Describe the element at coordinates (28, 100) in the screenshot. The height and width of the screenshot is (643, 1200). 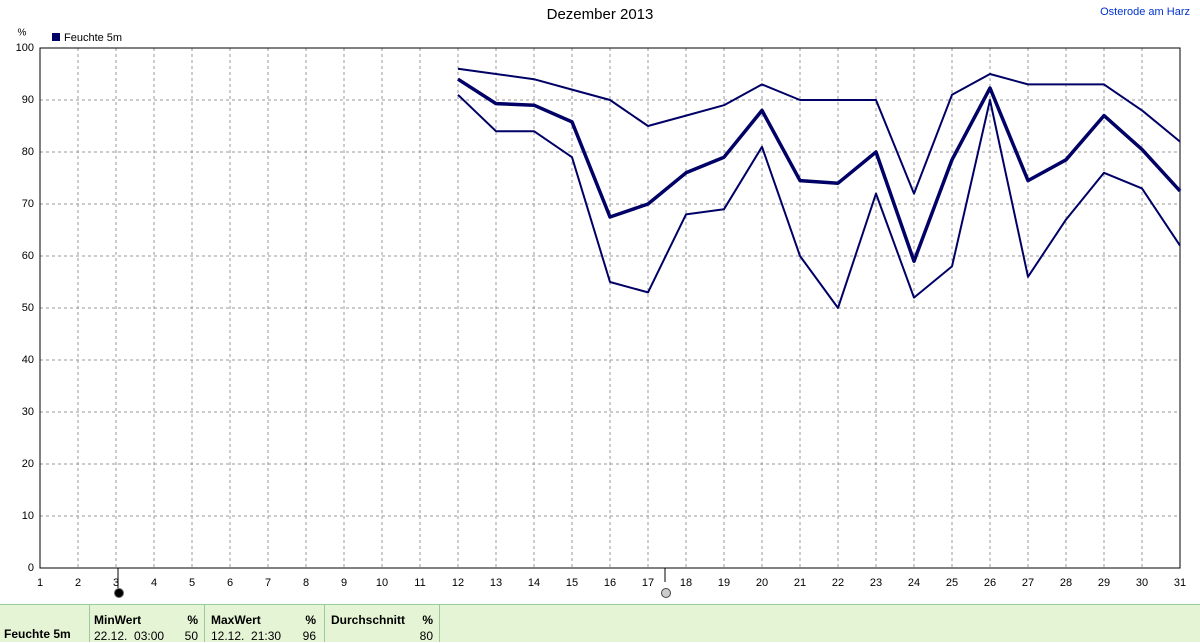
I see `y-tick-label: 90` at that location.